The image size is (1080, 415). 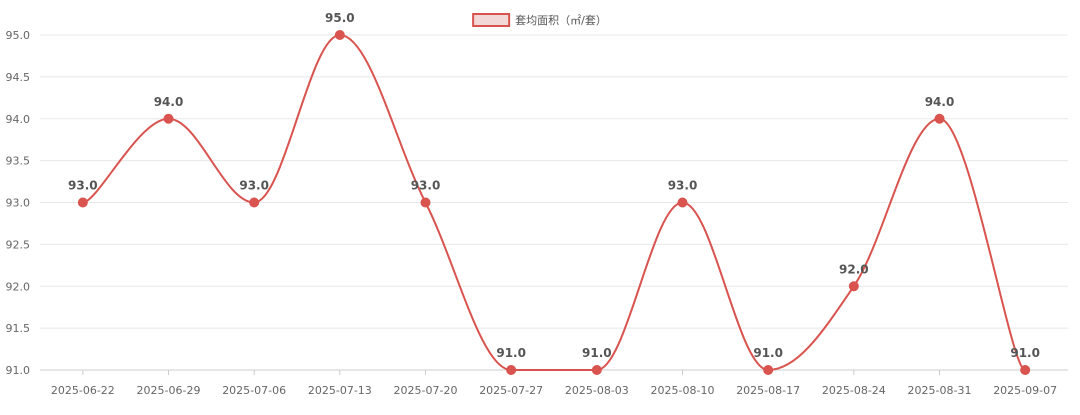 What do you see at coordinates (491, 20) in the screenshot?
I see `legend-swatch` at bounding box center [491, 20].